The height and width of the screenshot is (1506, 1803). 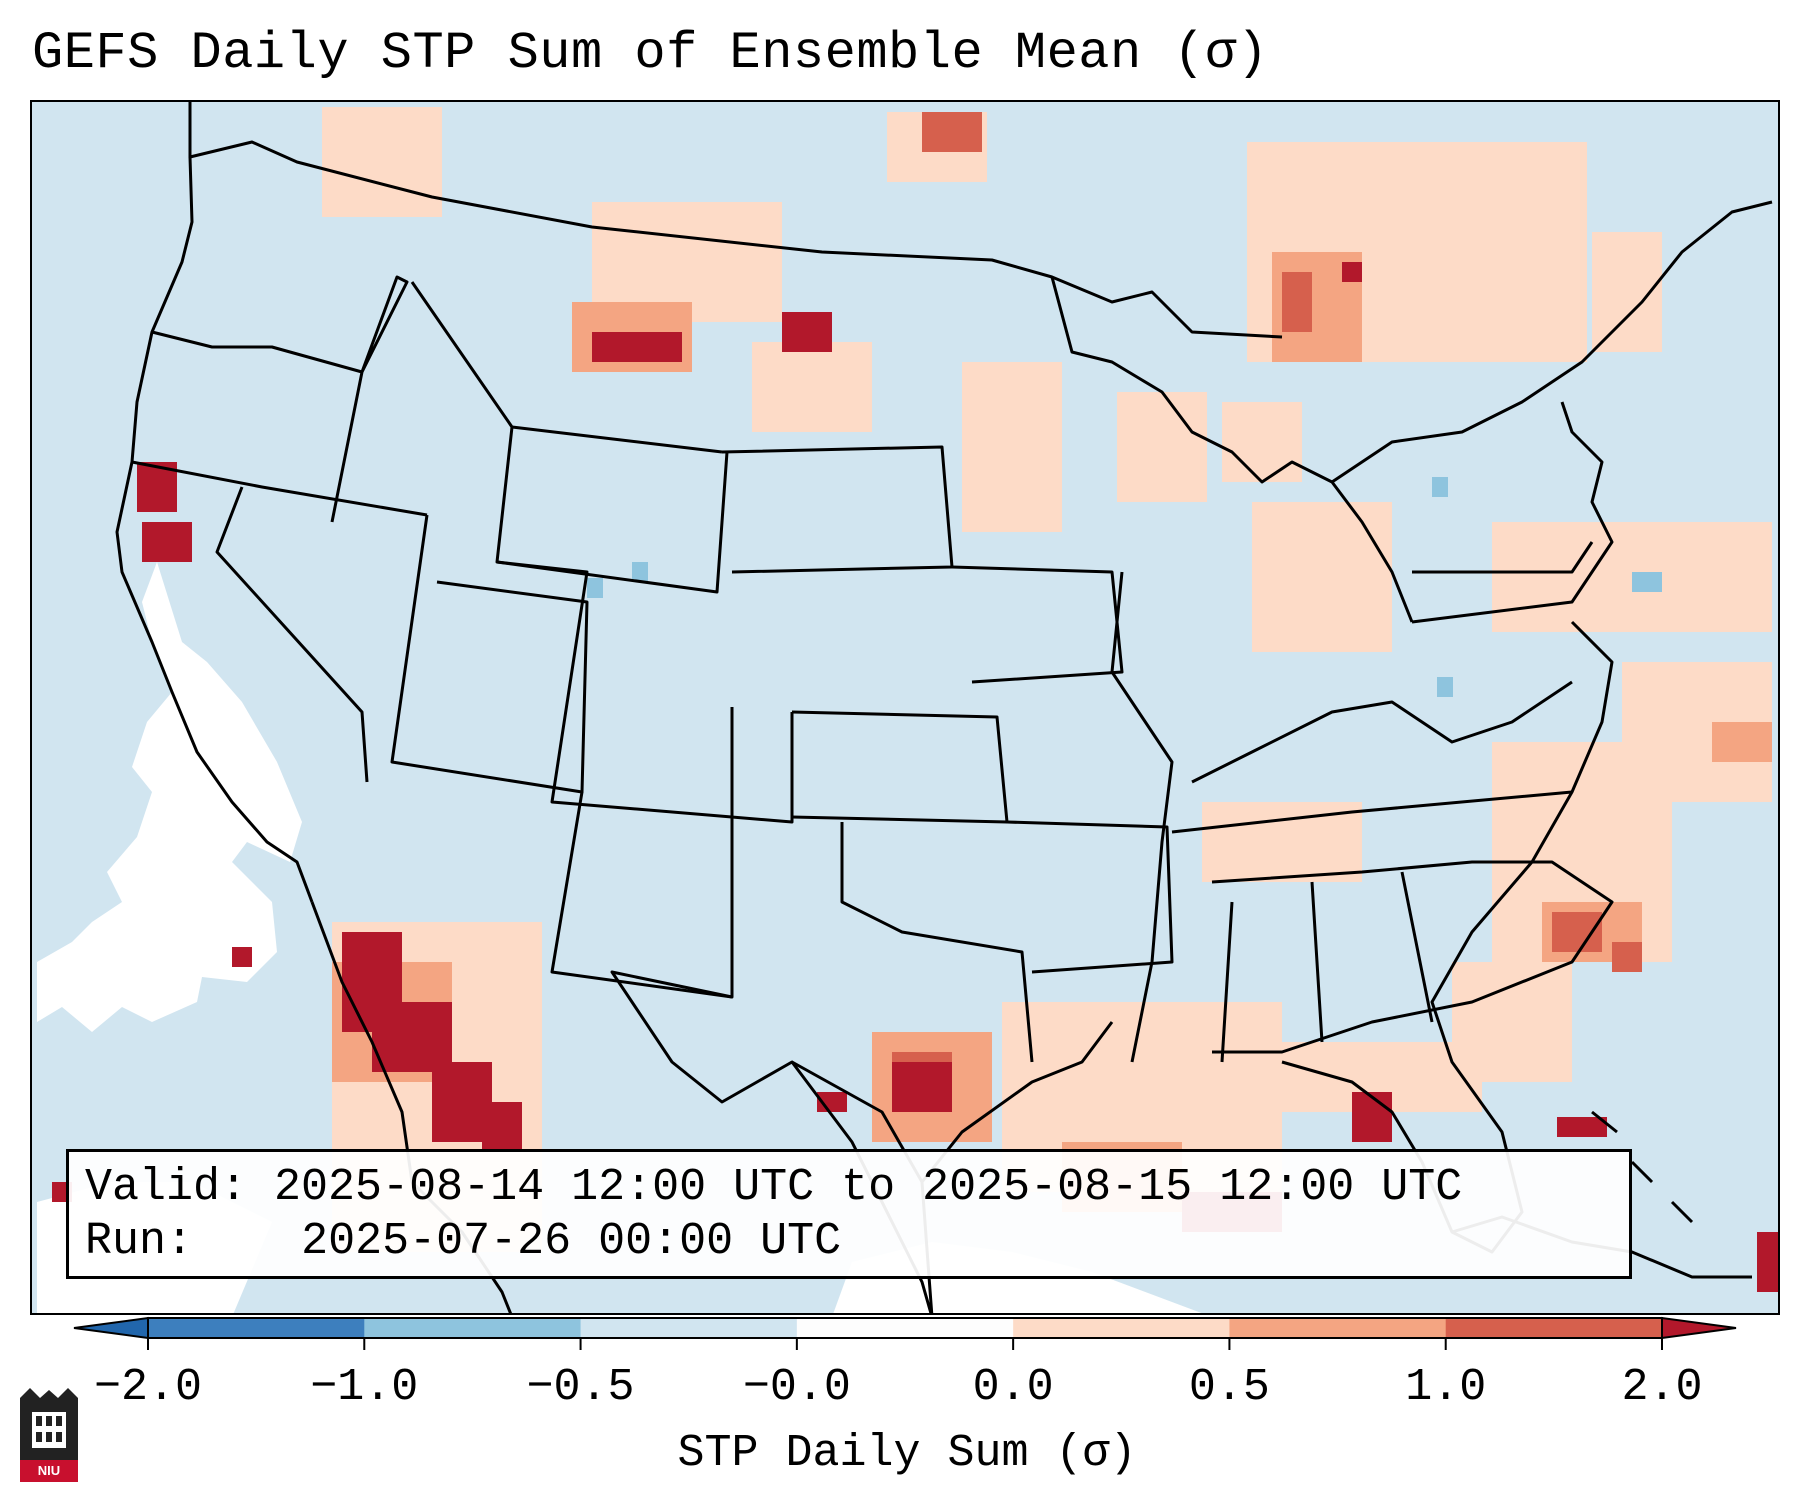 I want to click on run-line: Run: 2025-07-26 00:00 UTC, so click(x=463, y=1241).